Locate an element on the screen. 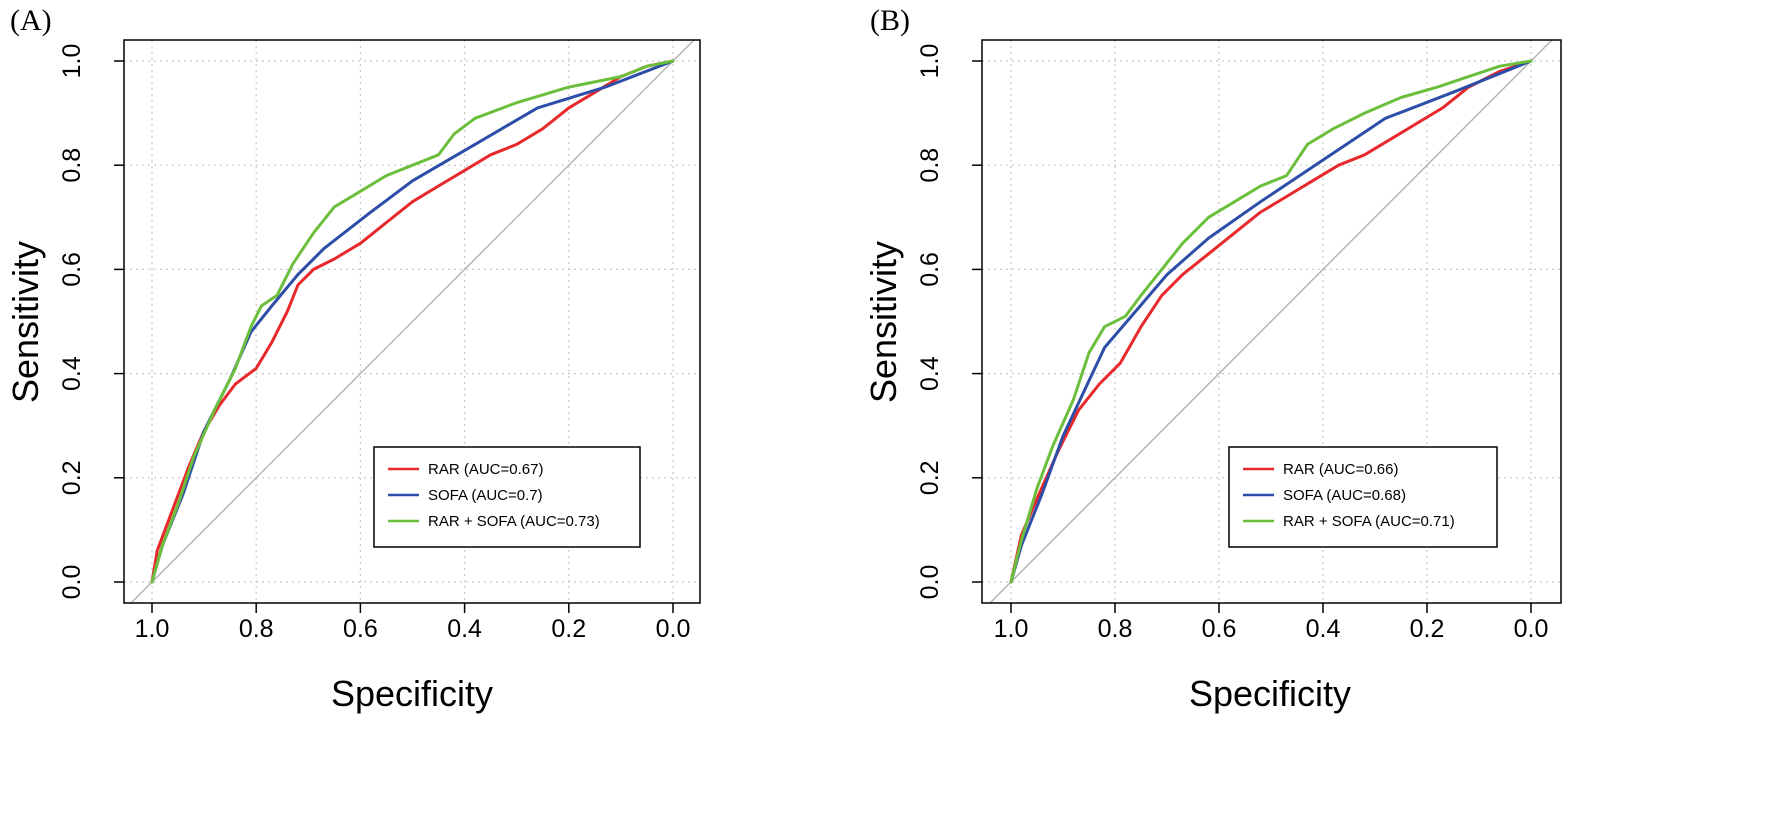  legend-label: SOFA (AUC=0.68) is located at coordinates (1344, 495).